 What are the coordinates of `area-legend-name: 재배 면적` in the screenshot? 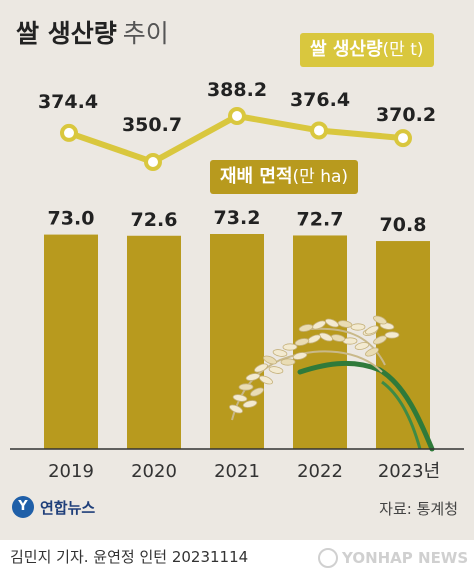 It's located at (256, 176).